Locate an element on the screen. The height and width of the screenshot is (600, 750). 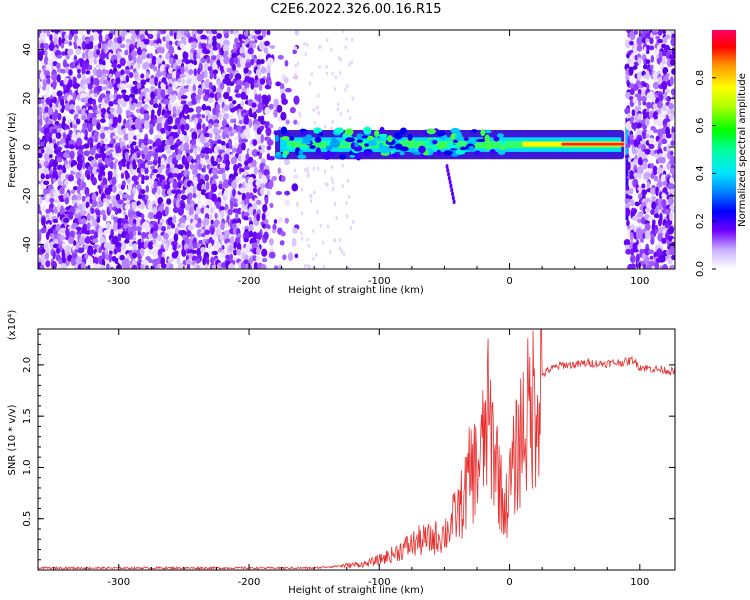
edge-spike-core is located at coordinates (626, 143).